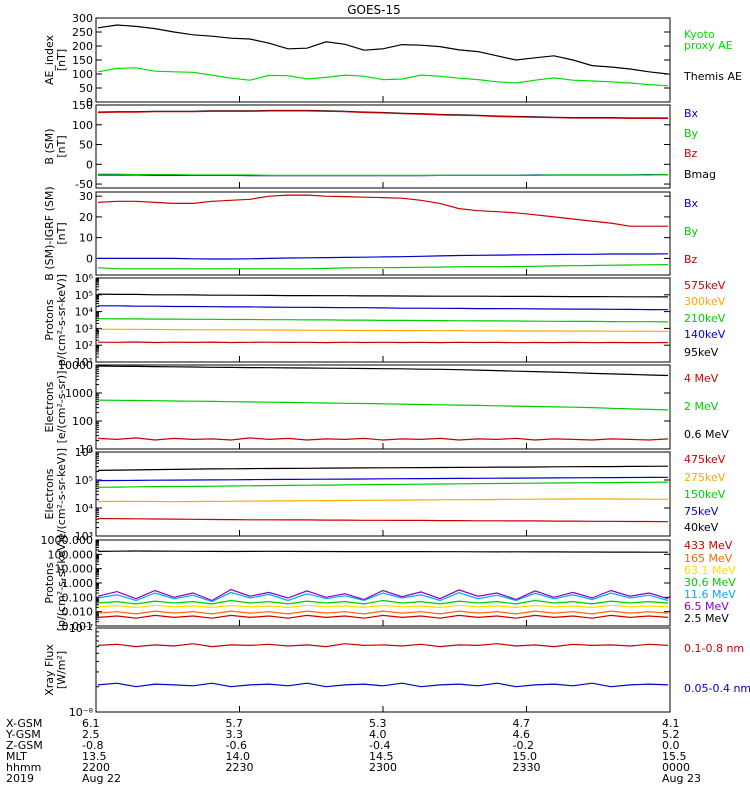 Image resolution: width=750 pixels, height=804 pixels. I want to click on y-axis-label: Xray Flux, so click(49, 670).